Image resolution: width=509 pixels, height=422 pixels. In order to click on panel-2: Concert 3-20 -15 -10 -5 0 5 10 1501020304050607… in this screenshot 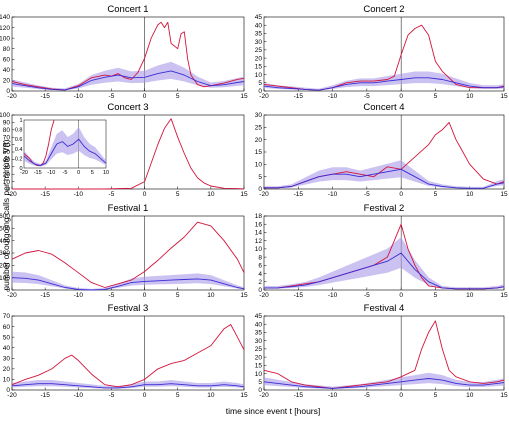, I will do `click(124, 150)`.